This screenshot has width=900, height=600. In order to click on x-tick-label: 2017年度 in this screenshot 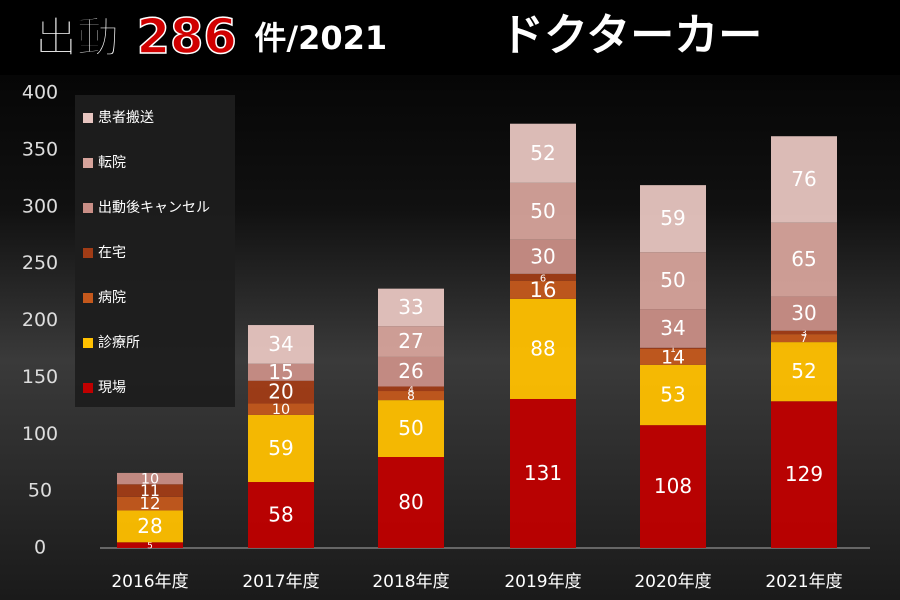, I will do `click(280, 582)`.